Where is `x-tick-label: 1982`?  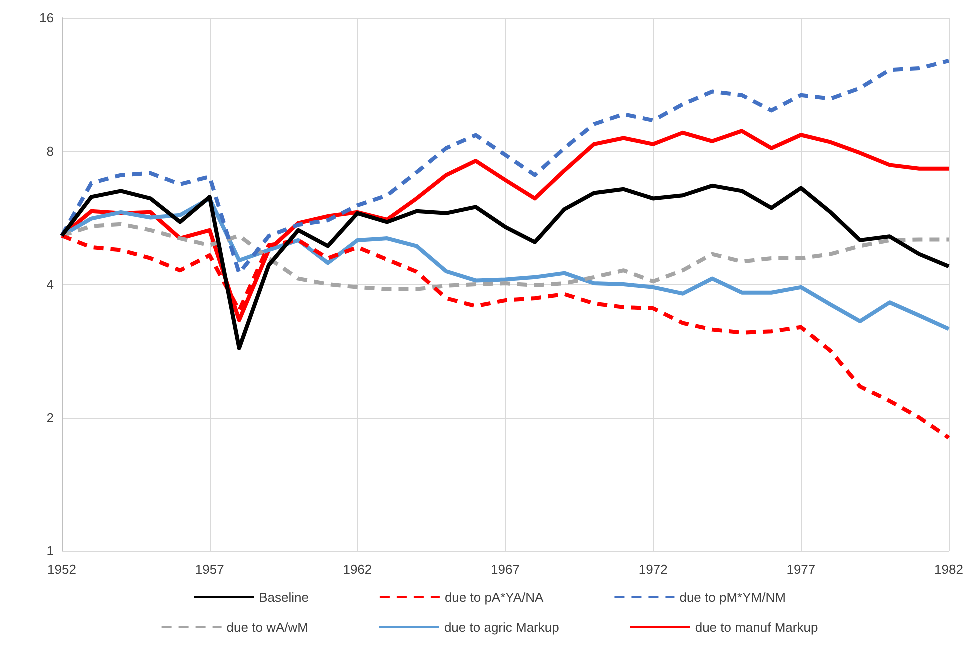 x-tick-label: 1982 is located at coordinates (949, 569).